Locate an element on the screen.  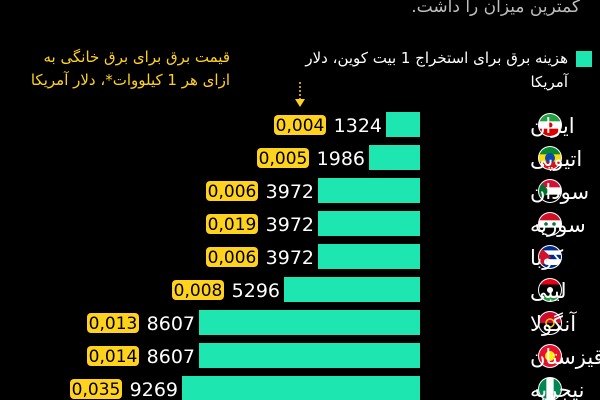
price-label: 0,008 is located at coordinates (198, 291).